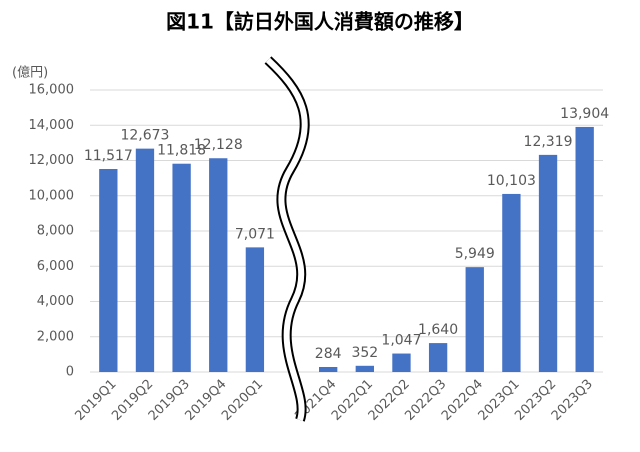 The image size is (640, 452). Describe the element at coordinates (320, 22) in the screenshot. I see `chart-title: 図11【訪日外国人消費額の推移】` at that location.